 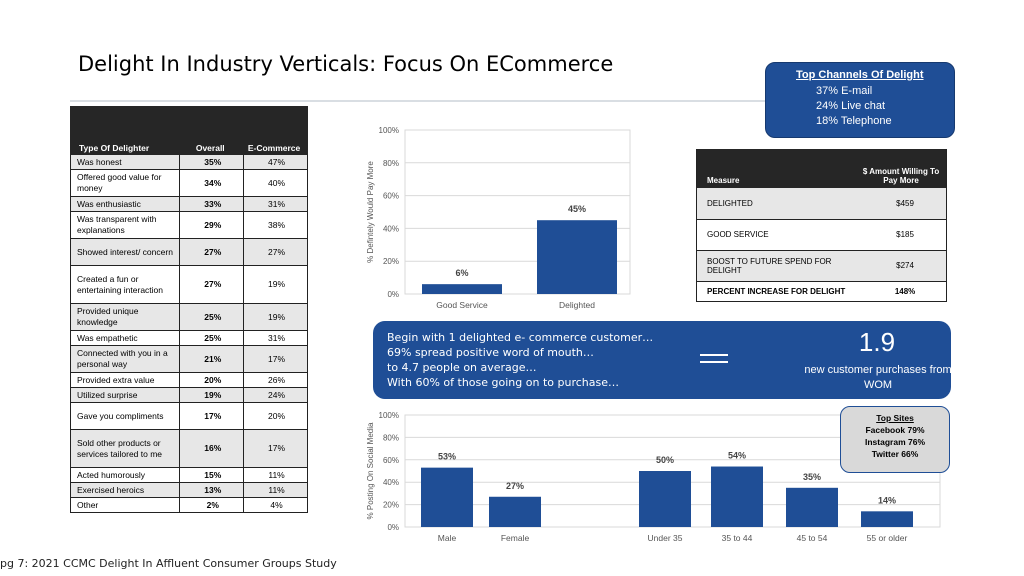 I want to click on data-label: 14%, so click(x=887, y=500).